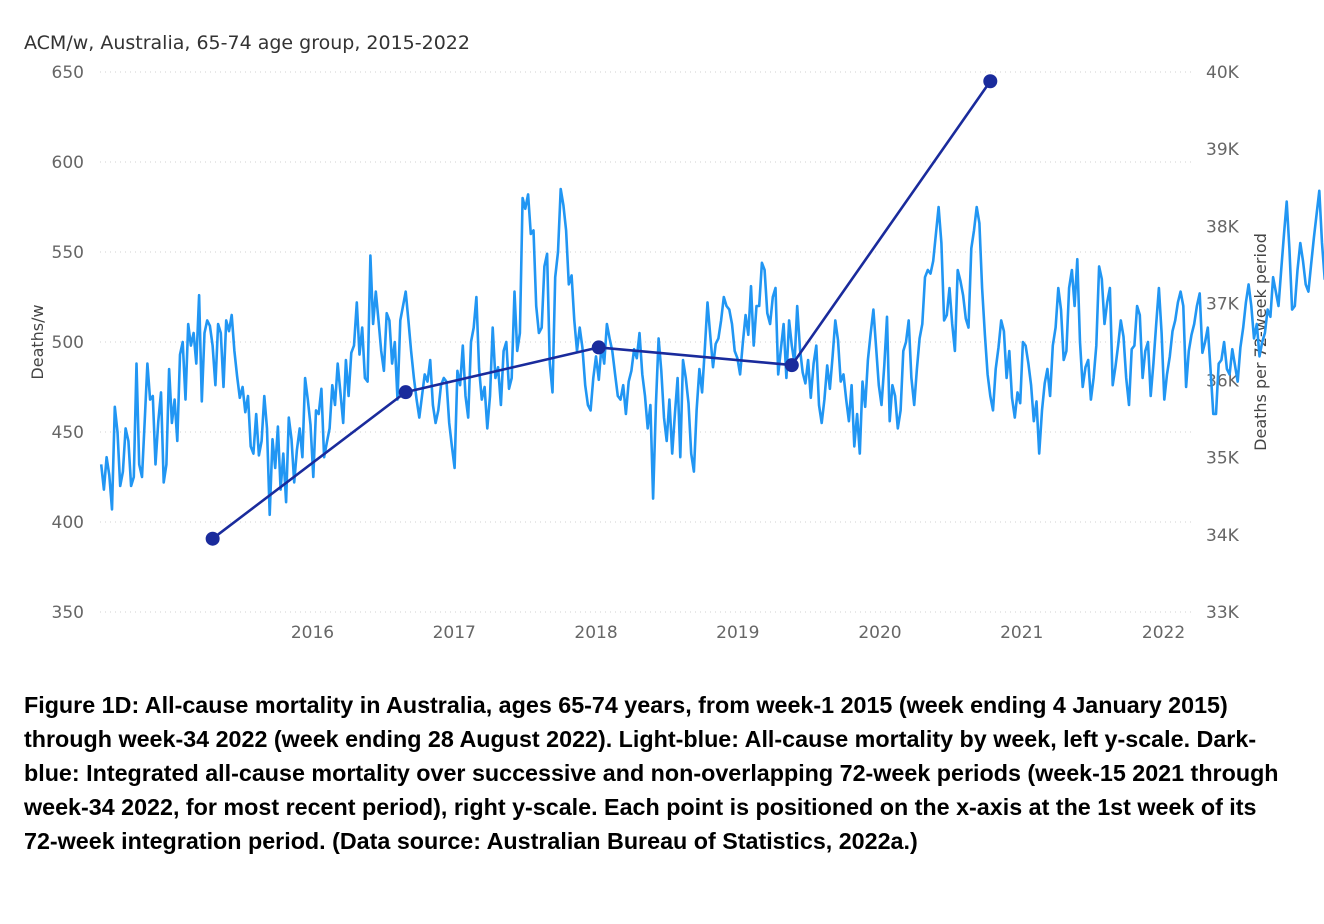 The height and width of the screenshot is (924, 1324). What do you see at coordinates (68, 523) in the screenshot?
I see `y-tick-label: 400` at bounding box center [68, 523].